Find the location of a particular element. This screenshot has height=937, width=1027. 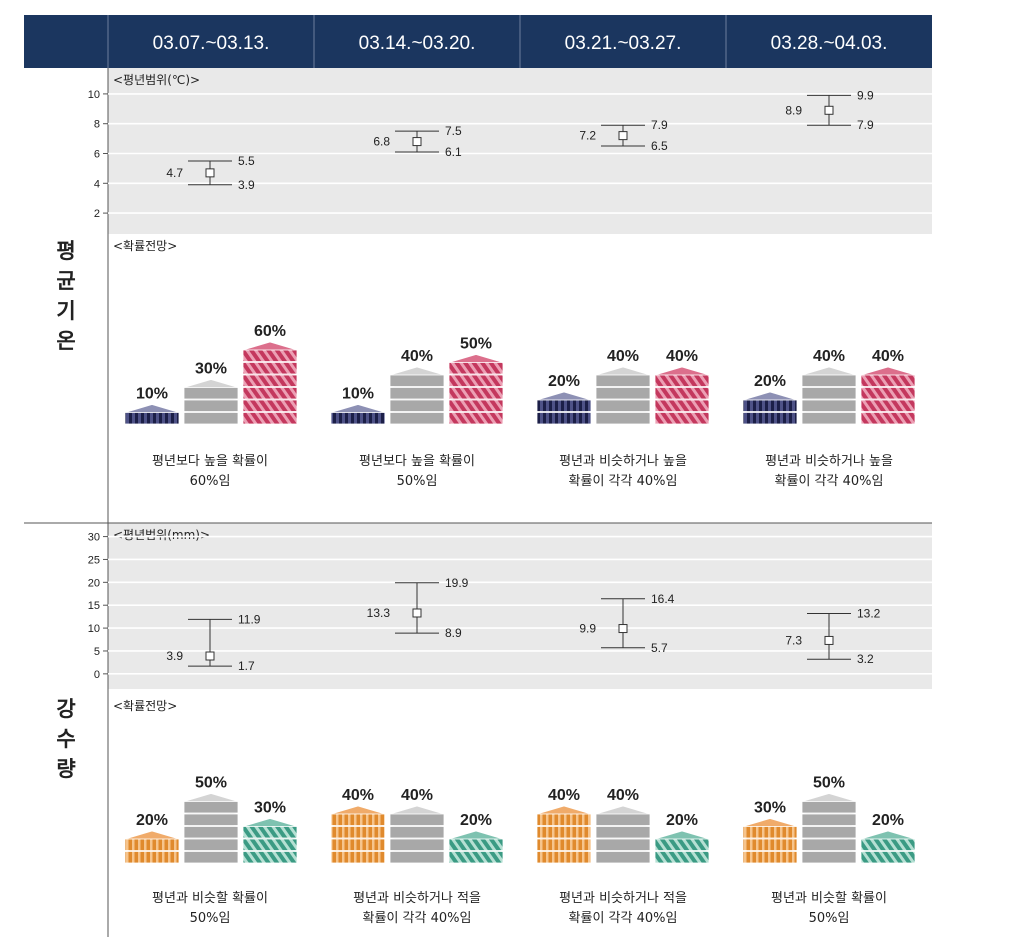

precipitation-tick-label: 15 is located at coordinates (94, 606).